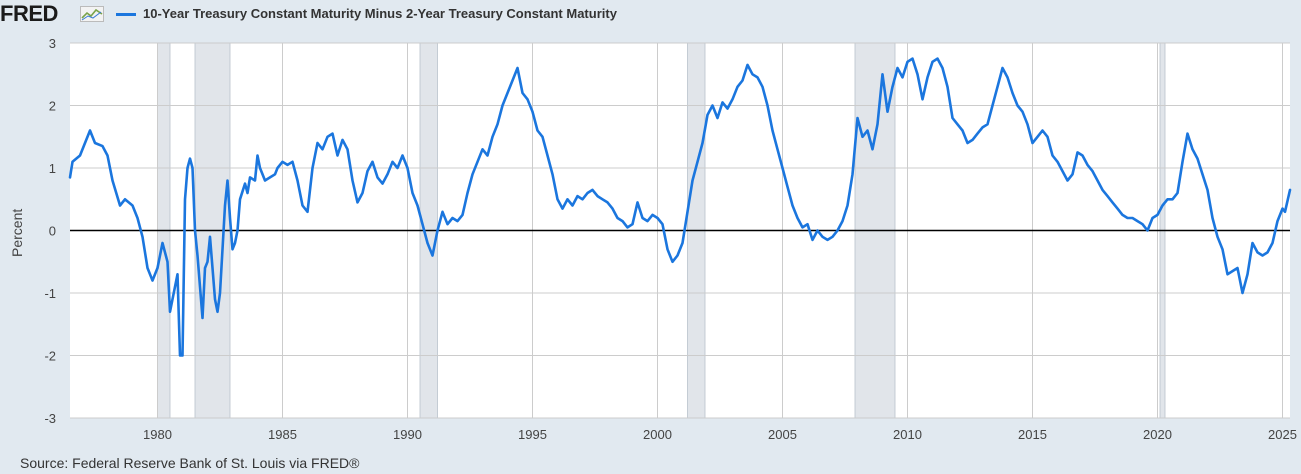 The height and width of the screenshot is (474, 1301). What do you see at coordinates (29, 13) in the screenshot?
I see `fred-logo: FRED` at bounding box center [29, 13].